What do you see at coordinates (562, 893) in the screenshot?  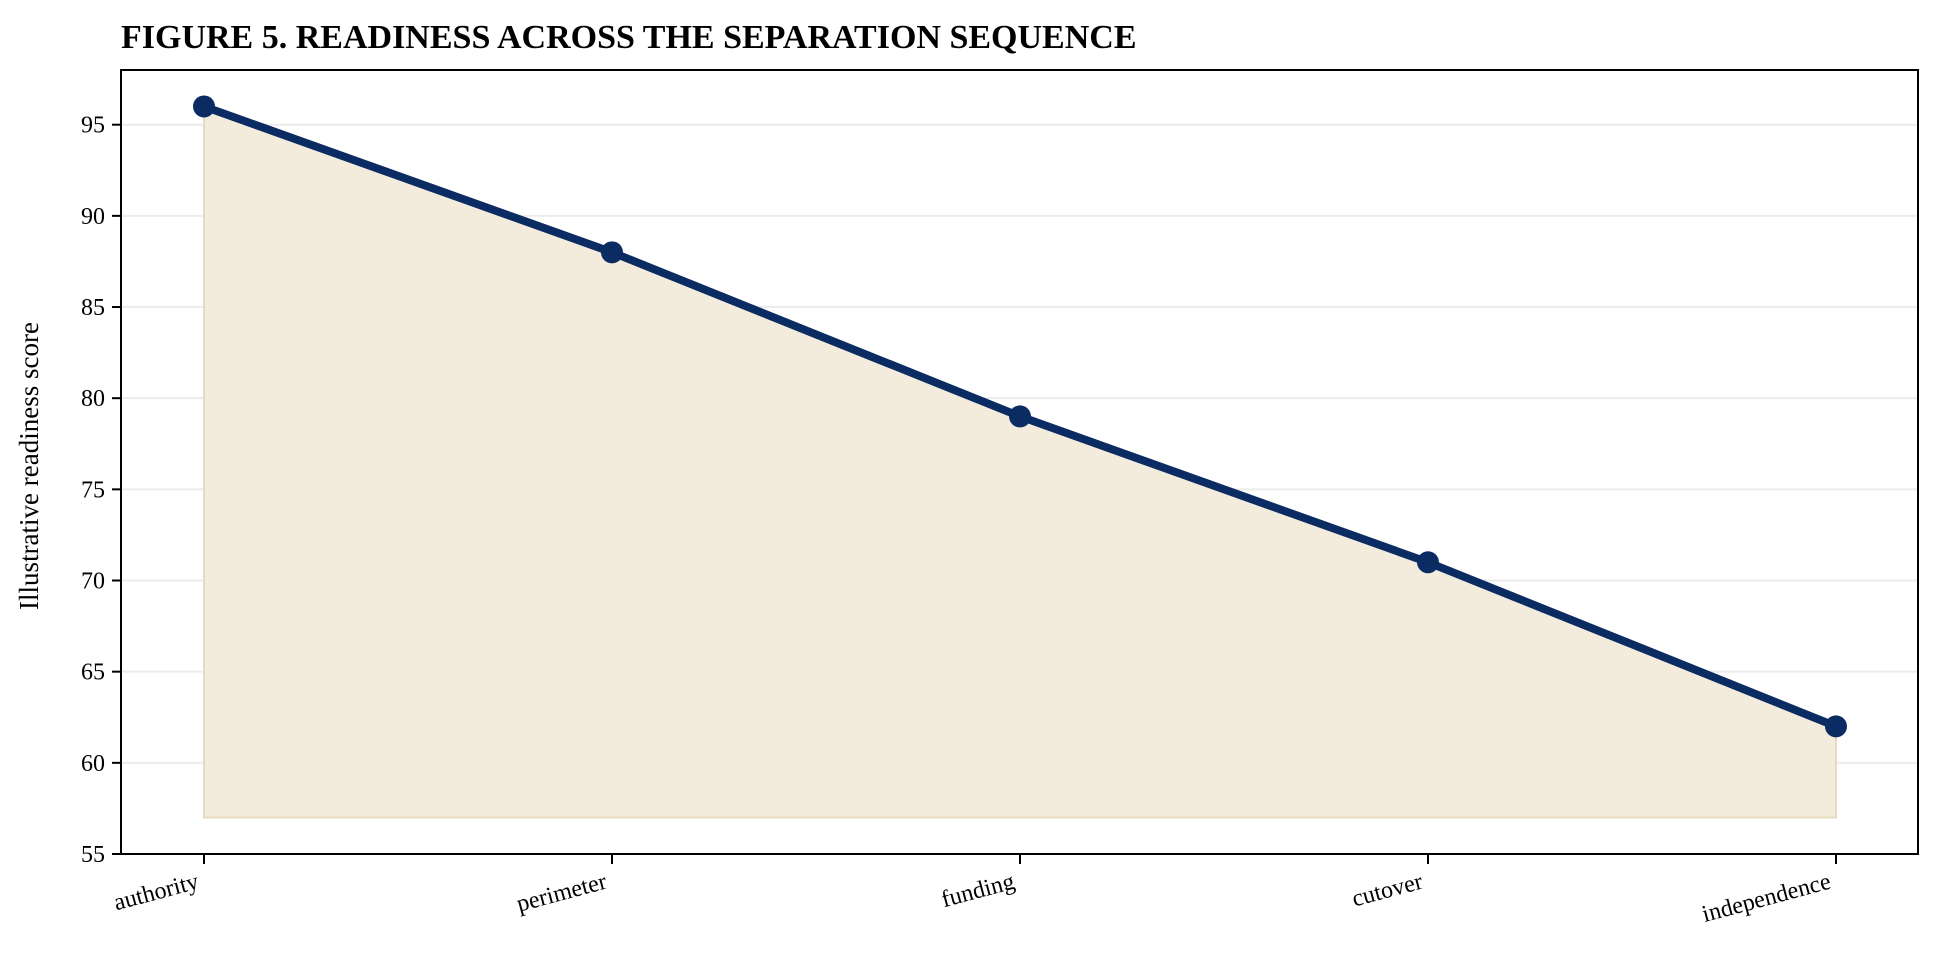 I see `x-tick-label: perimeter` at bounding box center [562, 893].